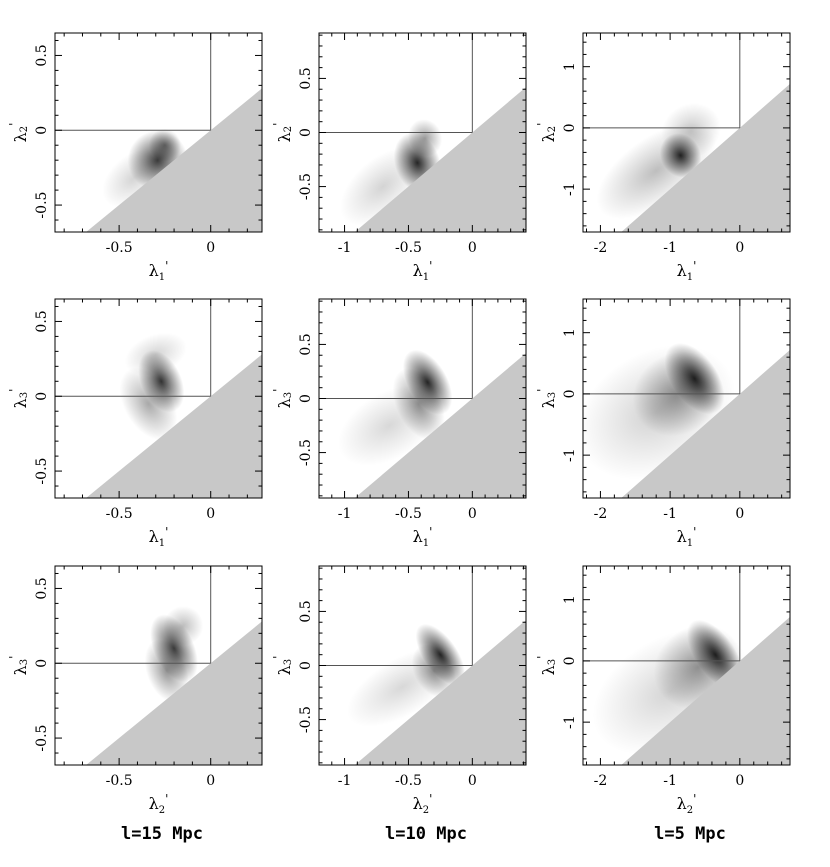 This screenshot has width=830, height=867. What do you see at coordinates (119, 514) in the screenshot?
I see `panel-r1-c0-xtick-label-0: -0.5` at bounding box center [119, 514].